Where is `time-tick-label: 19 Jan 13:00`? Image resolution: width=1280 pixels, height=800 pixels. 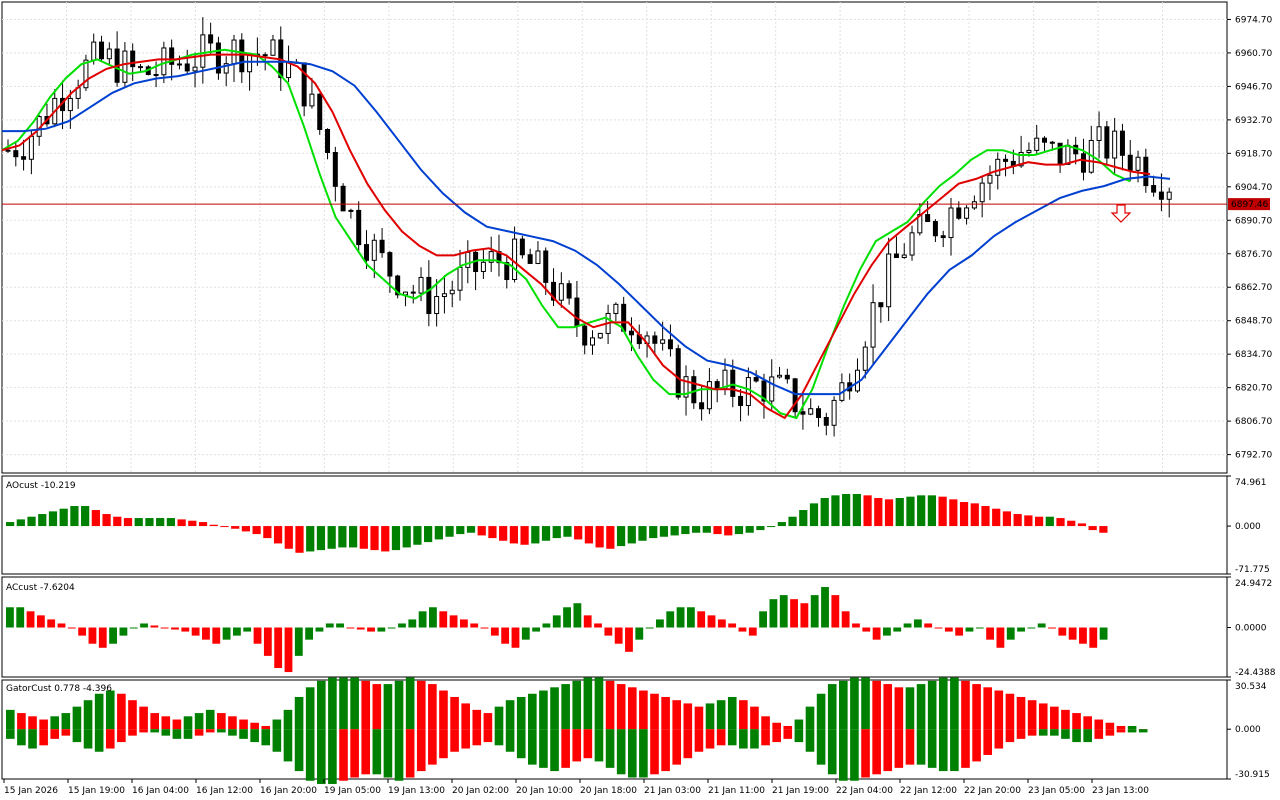 time-tick-label: 19 Jan 13:00 is located at coordinates (416, 791).